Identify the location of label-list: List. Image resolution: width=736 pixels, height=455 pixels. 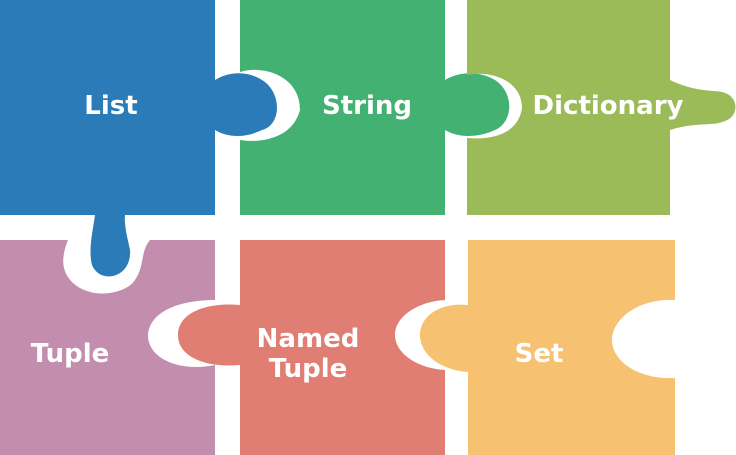
(111, 106).